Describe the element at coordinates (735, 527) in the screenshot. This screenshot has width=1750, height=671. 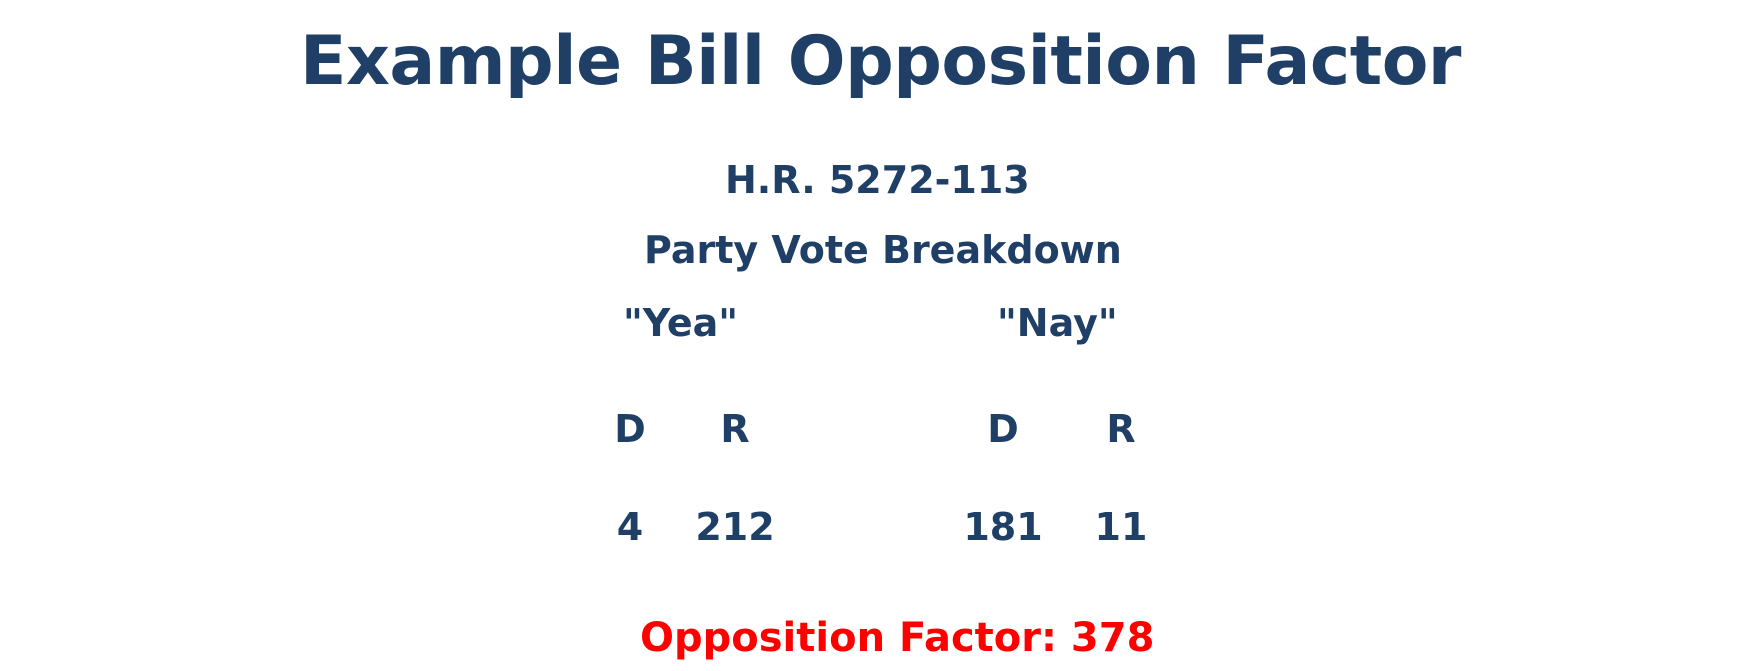
I see `yea-republican-count: 212` at that location.